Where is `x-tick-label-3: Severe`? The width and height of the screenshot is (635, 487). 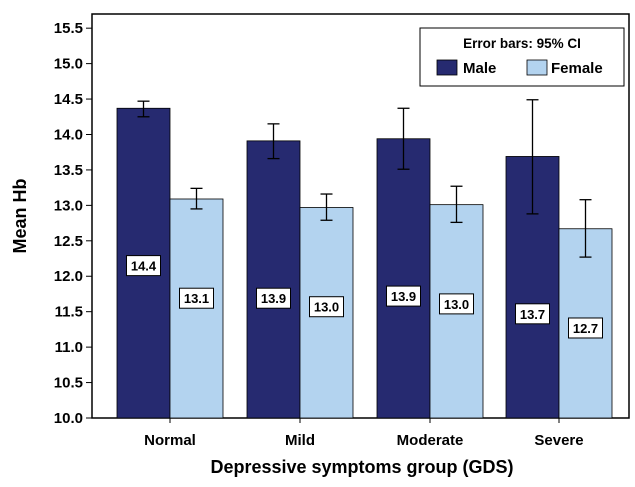 x-tick-label-3: Severe is located at coordinates (558, 440).